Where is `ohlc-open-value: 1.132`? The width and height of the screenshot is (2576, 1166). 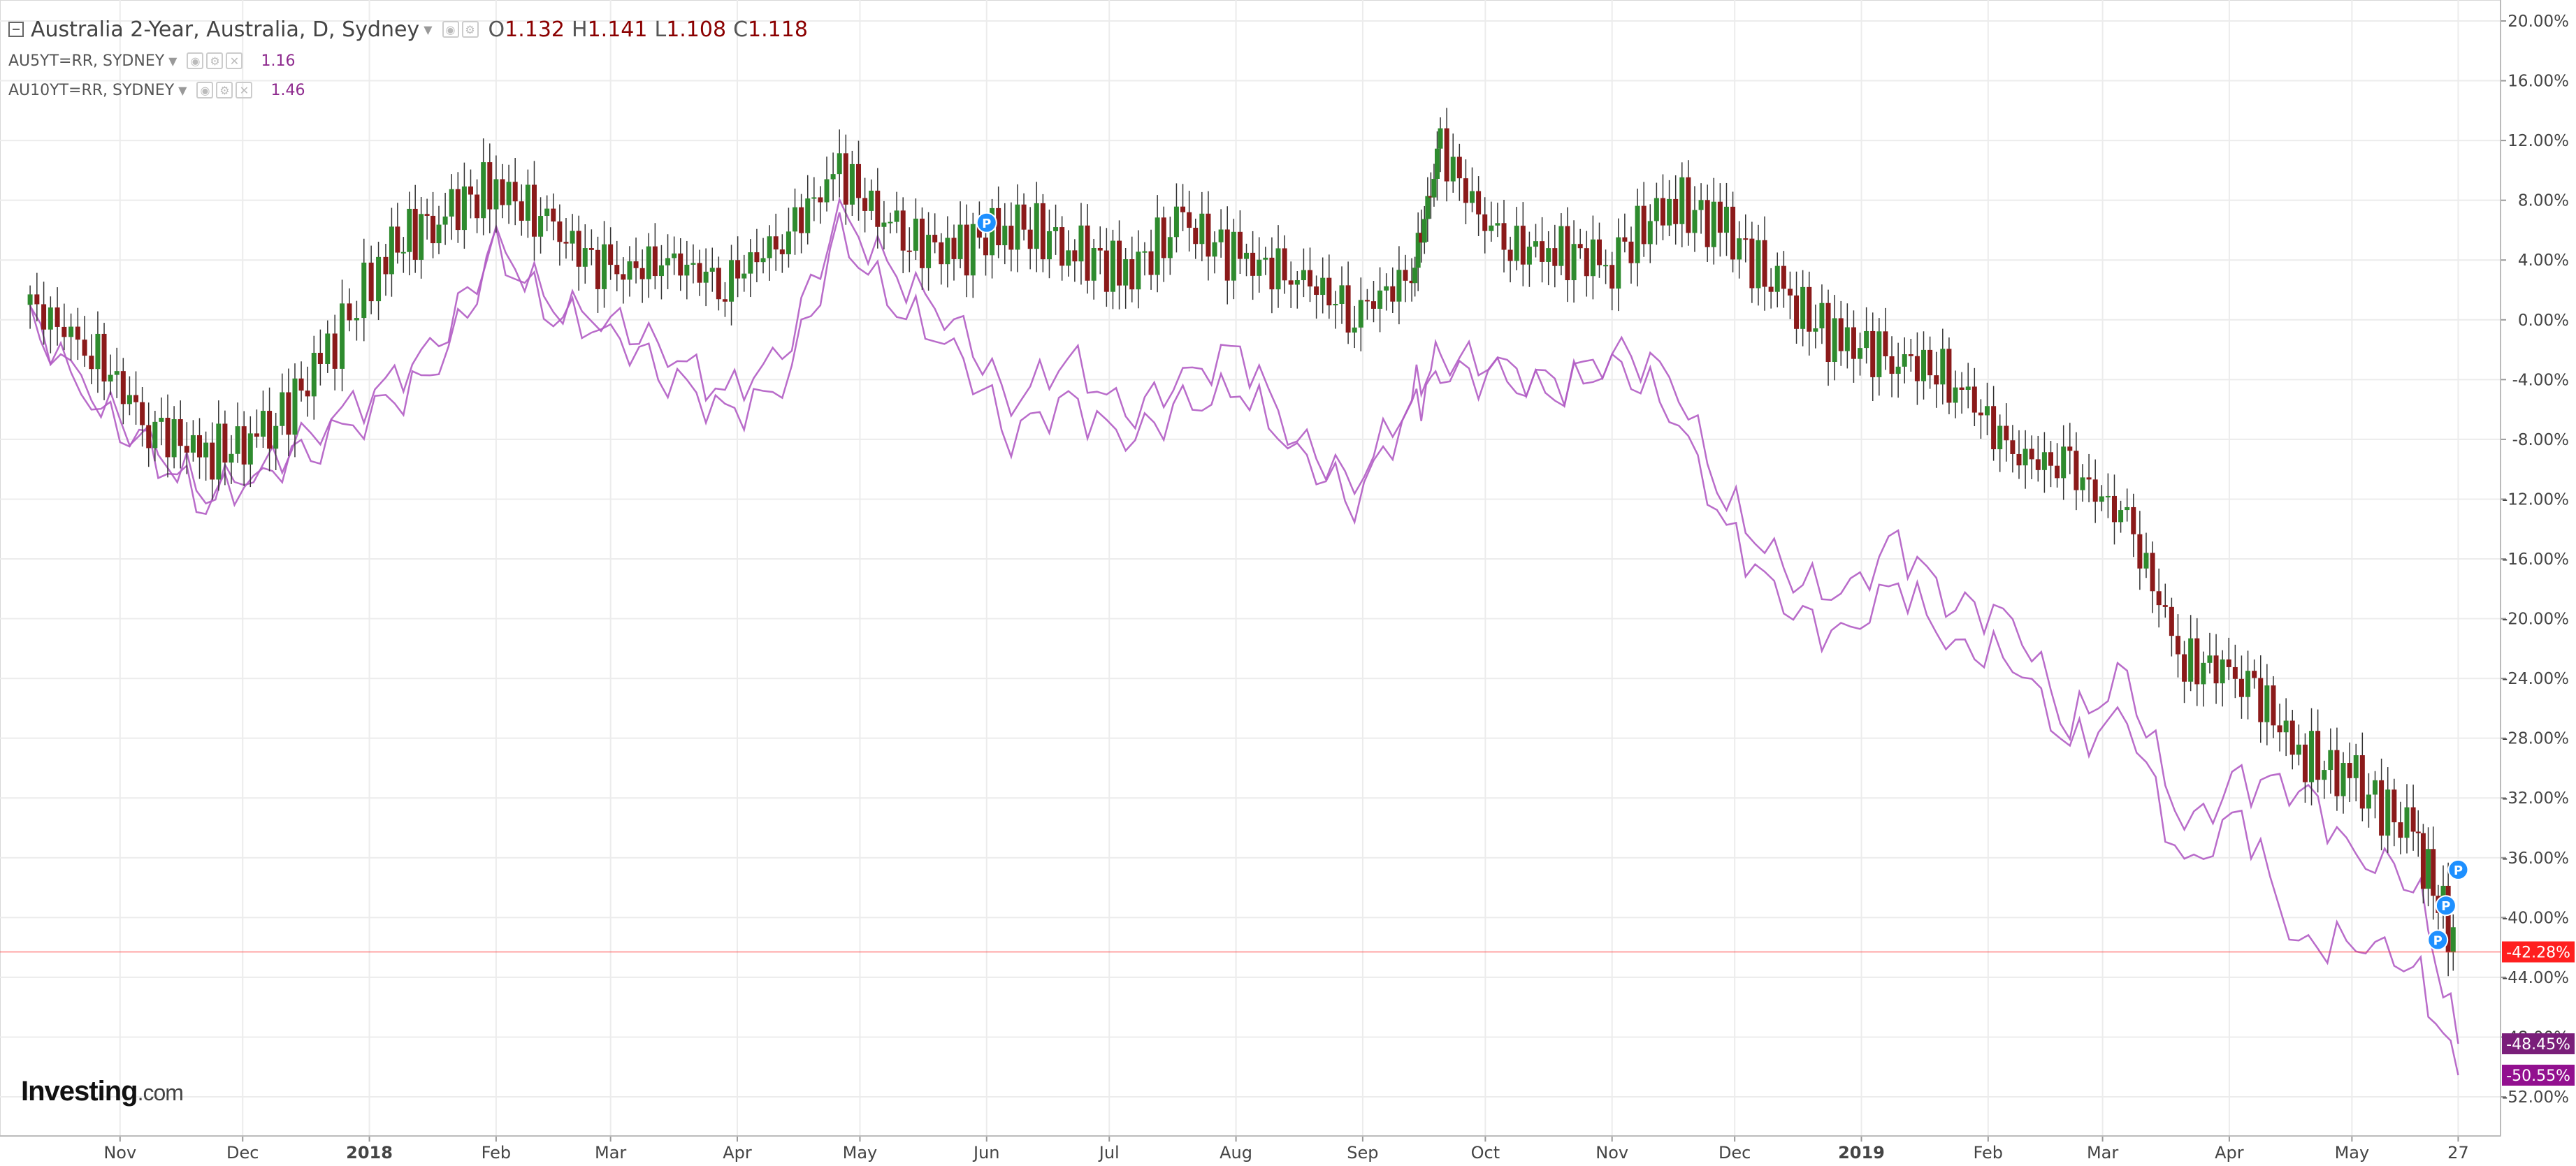
ohlc-open-value: 1.132 is located at coordinates (535, 29).